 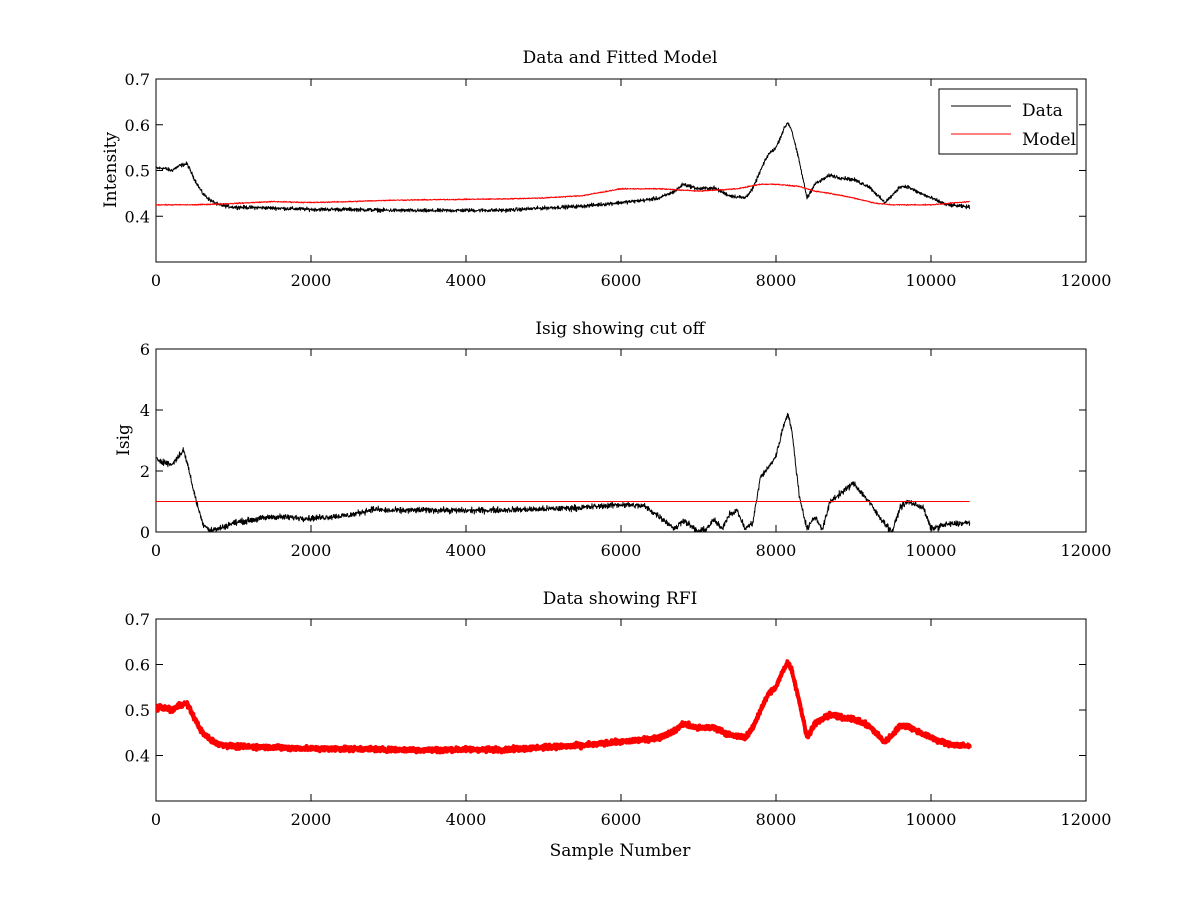 What do you see at coordinates (621, 851) in the screenshot?
I see `panel-3-xlabel: Sample Number` at bounding box center [621, 851].